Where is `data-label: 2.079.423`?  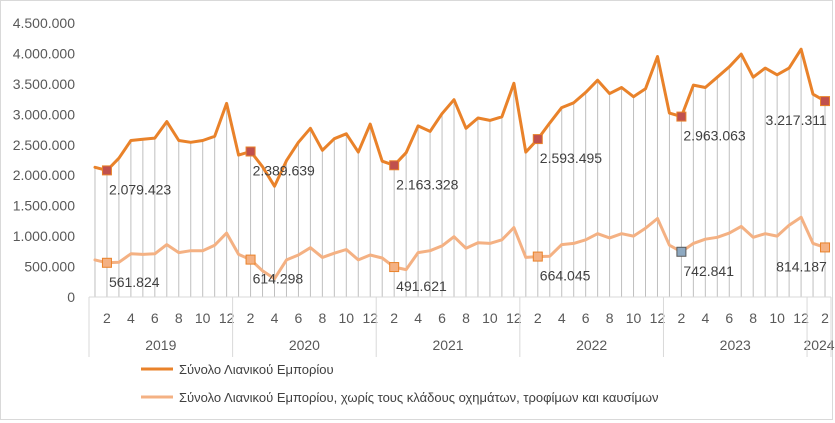 data-label: 2.079.423 is located at coordinates (140, 189).